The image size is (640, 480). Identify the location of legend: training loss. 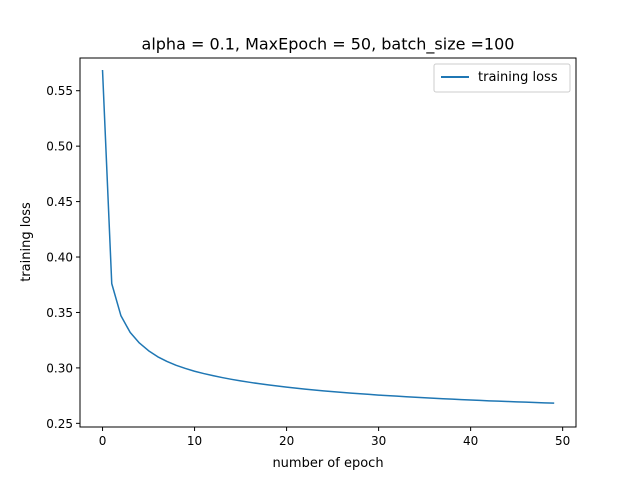
(502, 78).